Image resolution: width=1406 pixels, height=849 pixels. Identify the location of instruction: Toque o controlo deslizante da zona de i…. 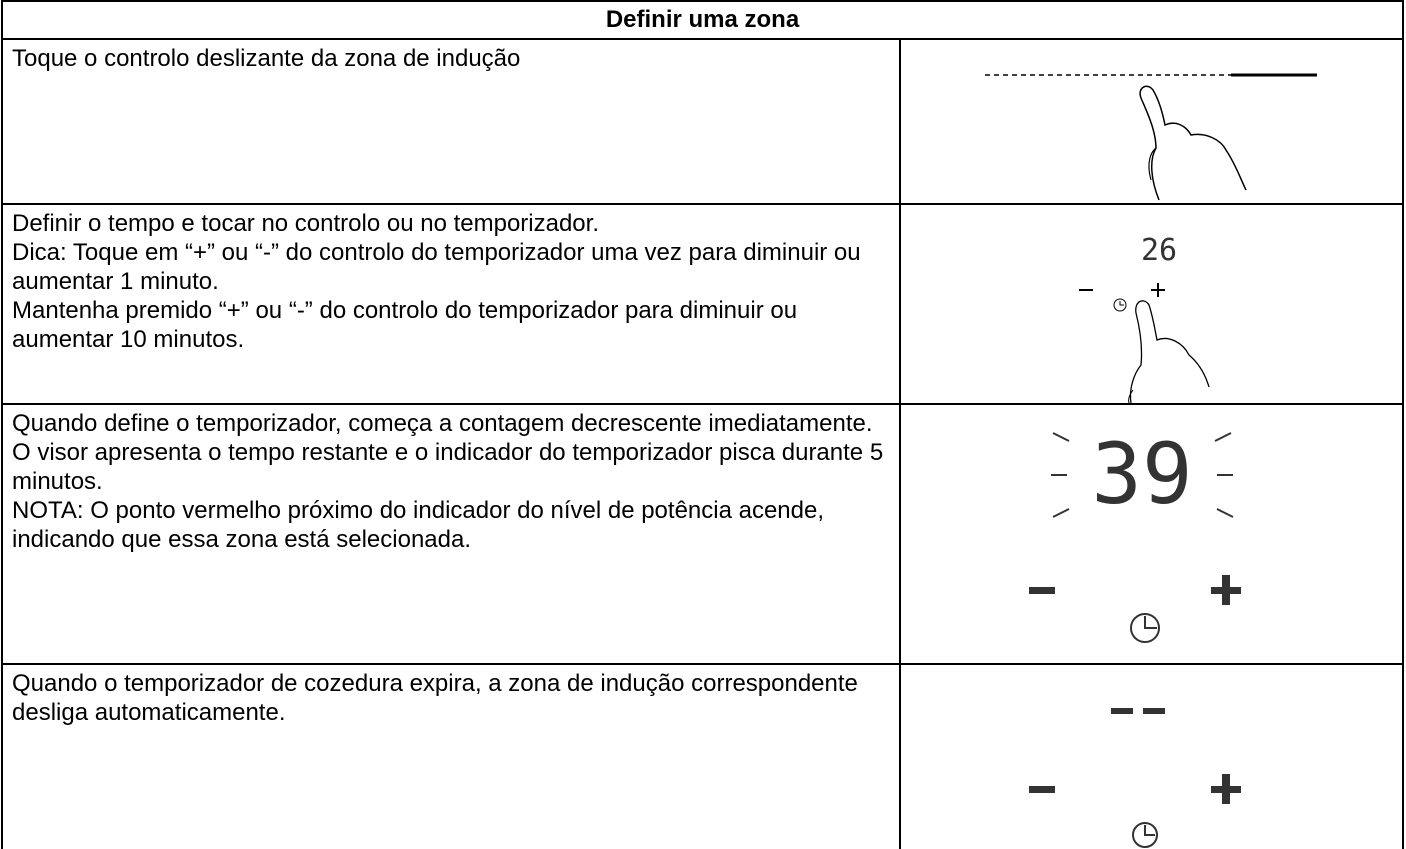
(452, 121).